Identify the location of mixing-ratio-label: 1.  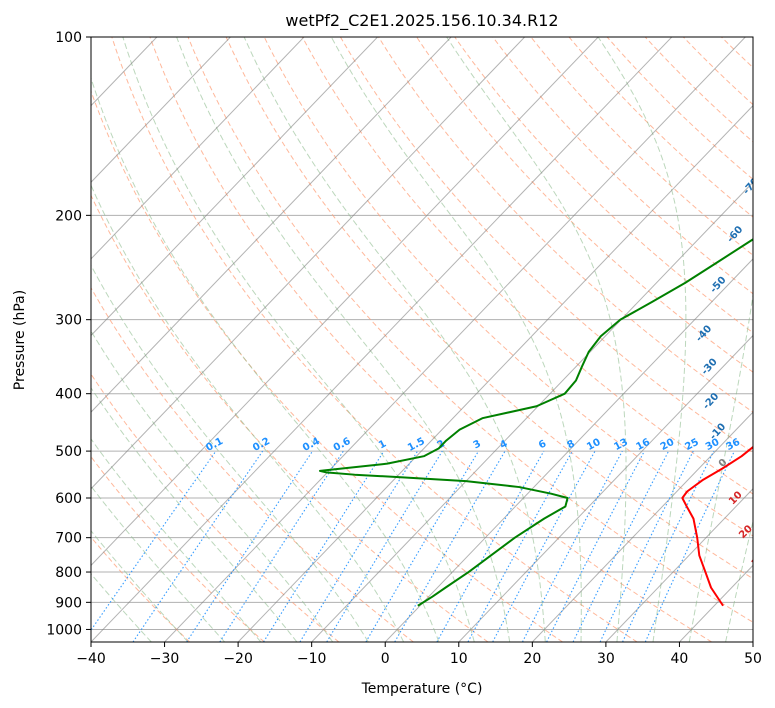
(382, 444).